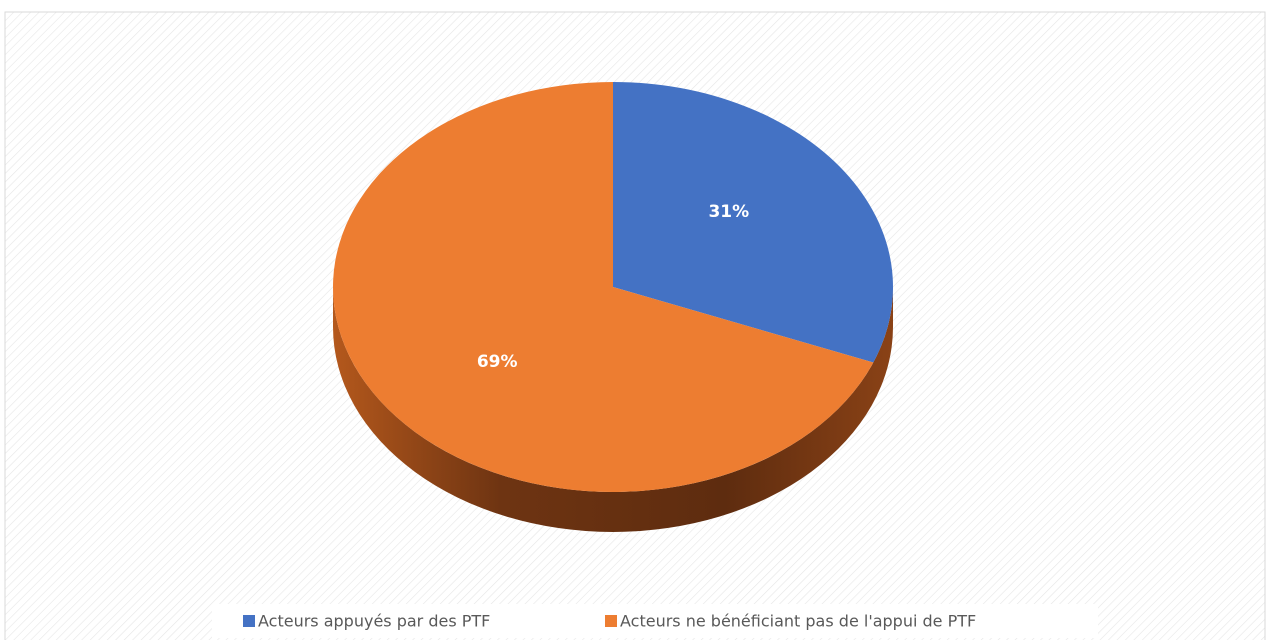 This screenshot has height=640, width=1268. What do you see at coordinates (497, 362) in the screenshot?
I see `data-label: 69%` at bounding box center [497, 362].